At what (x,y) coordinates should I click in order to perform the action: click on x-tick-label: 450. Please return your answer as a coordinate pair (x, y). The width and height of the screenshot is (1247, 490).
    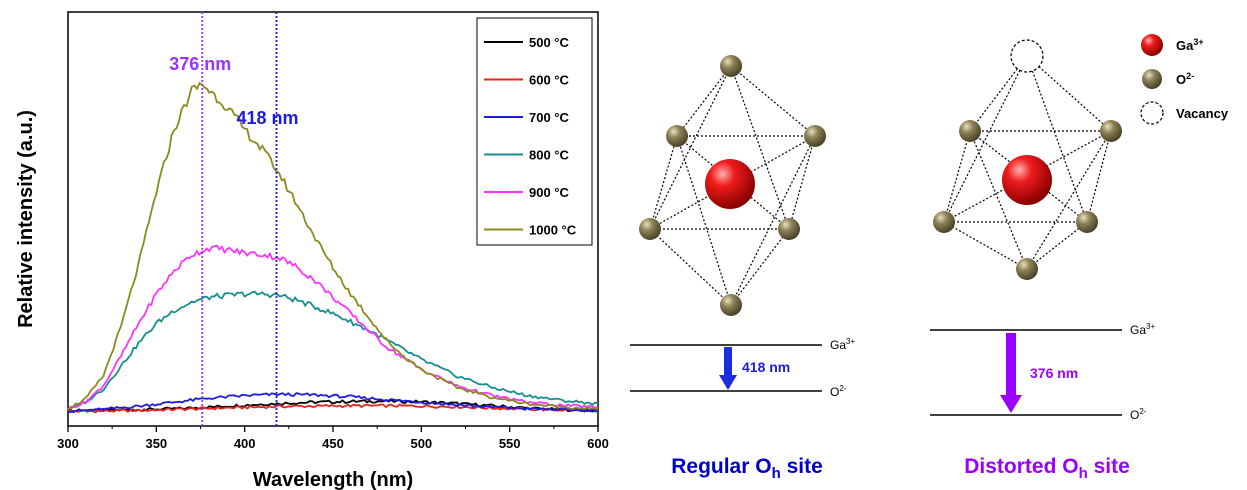
    Looking at the image, I should click on (333, 443).